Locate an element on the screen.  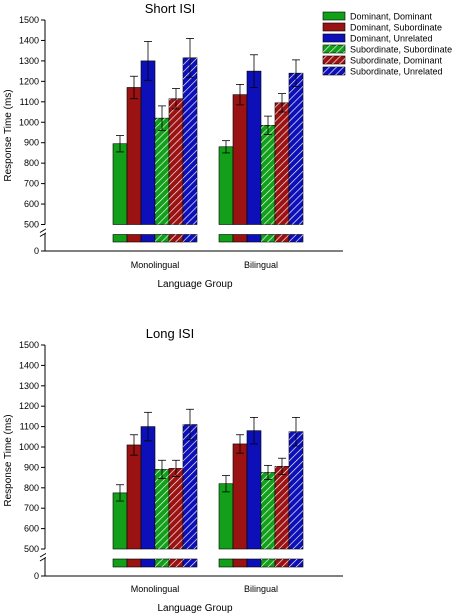
legend-label: Dominant, Unrelated is located at coordinates (391, 39).